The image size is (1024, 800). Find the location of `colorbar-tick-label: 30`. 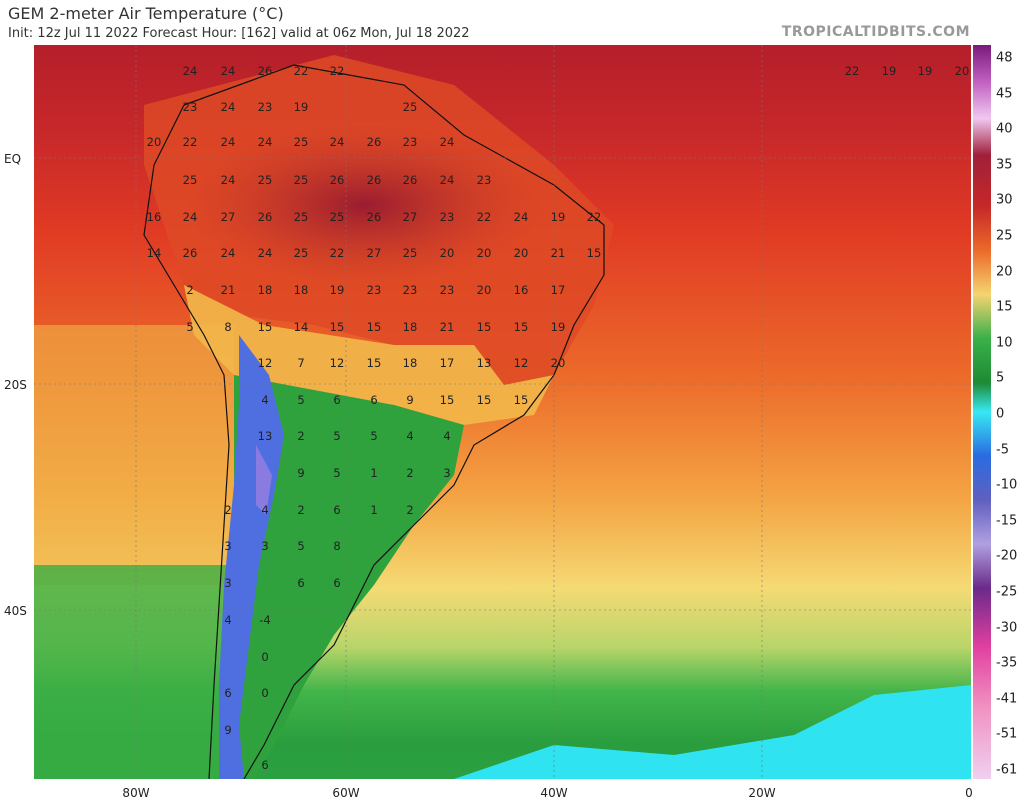

colorbar-tick-label: 30 is located at coordinates (1004, 200).